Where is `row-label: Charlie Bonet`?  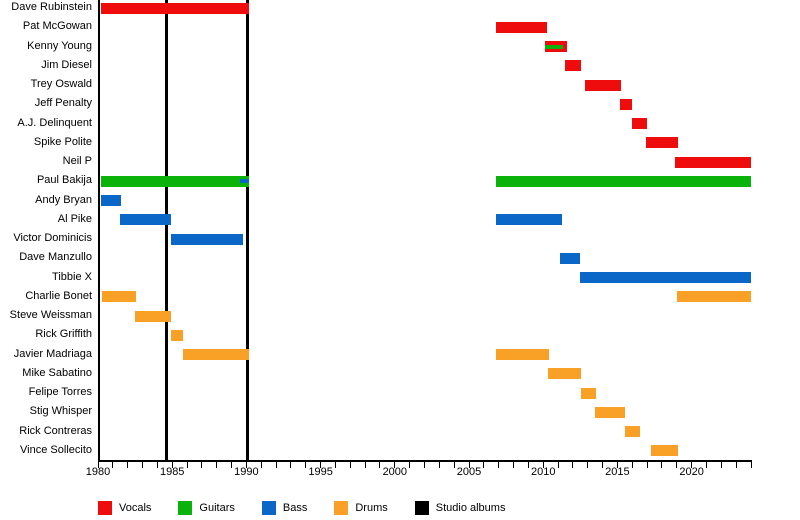
row-label: Charlie Bonet is located at coordinates (58, 295).